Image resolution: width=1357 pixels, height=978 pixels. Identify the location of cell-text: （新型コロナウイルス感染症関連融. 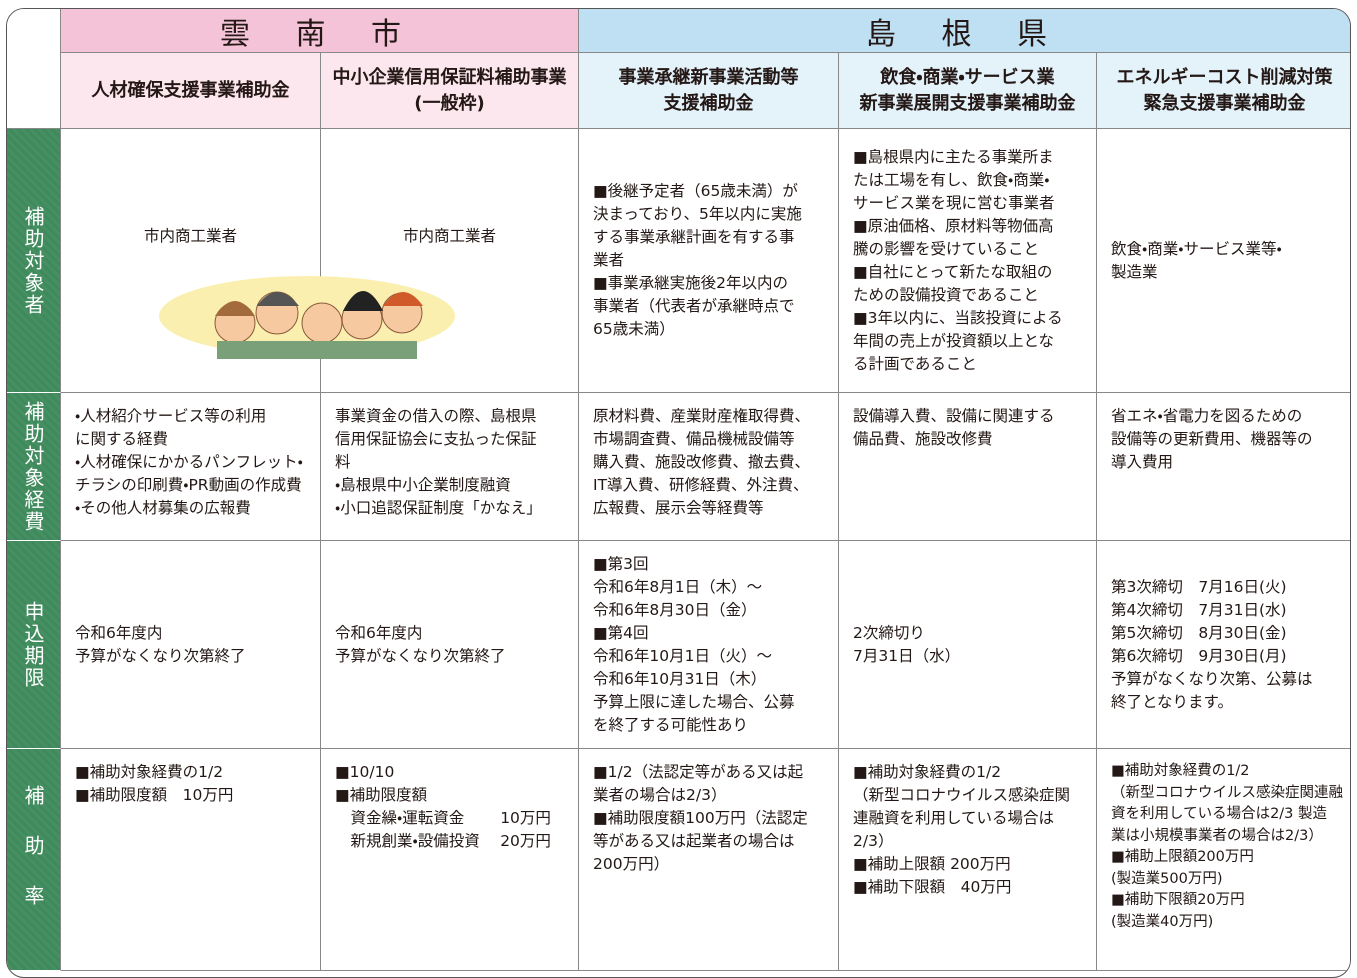
(1227, 792).